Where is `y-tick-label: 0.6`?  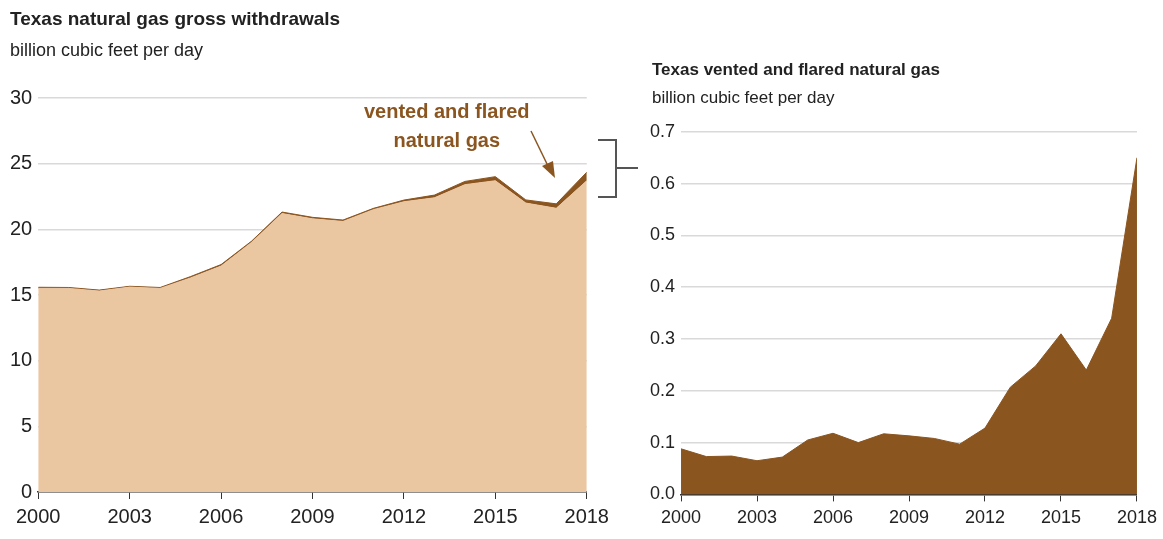
y-tick-label: 0.6 is located at coordinates (662, 182).